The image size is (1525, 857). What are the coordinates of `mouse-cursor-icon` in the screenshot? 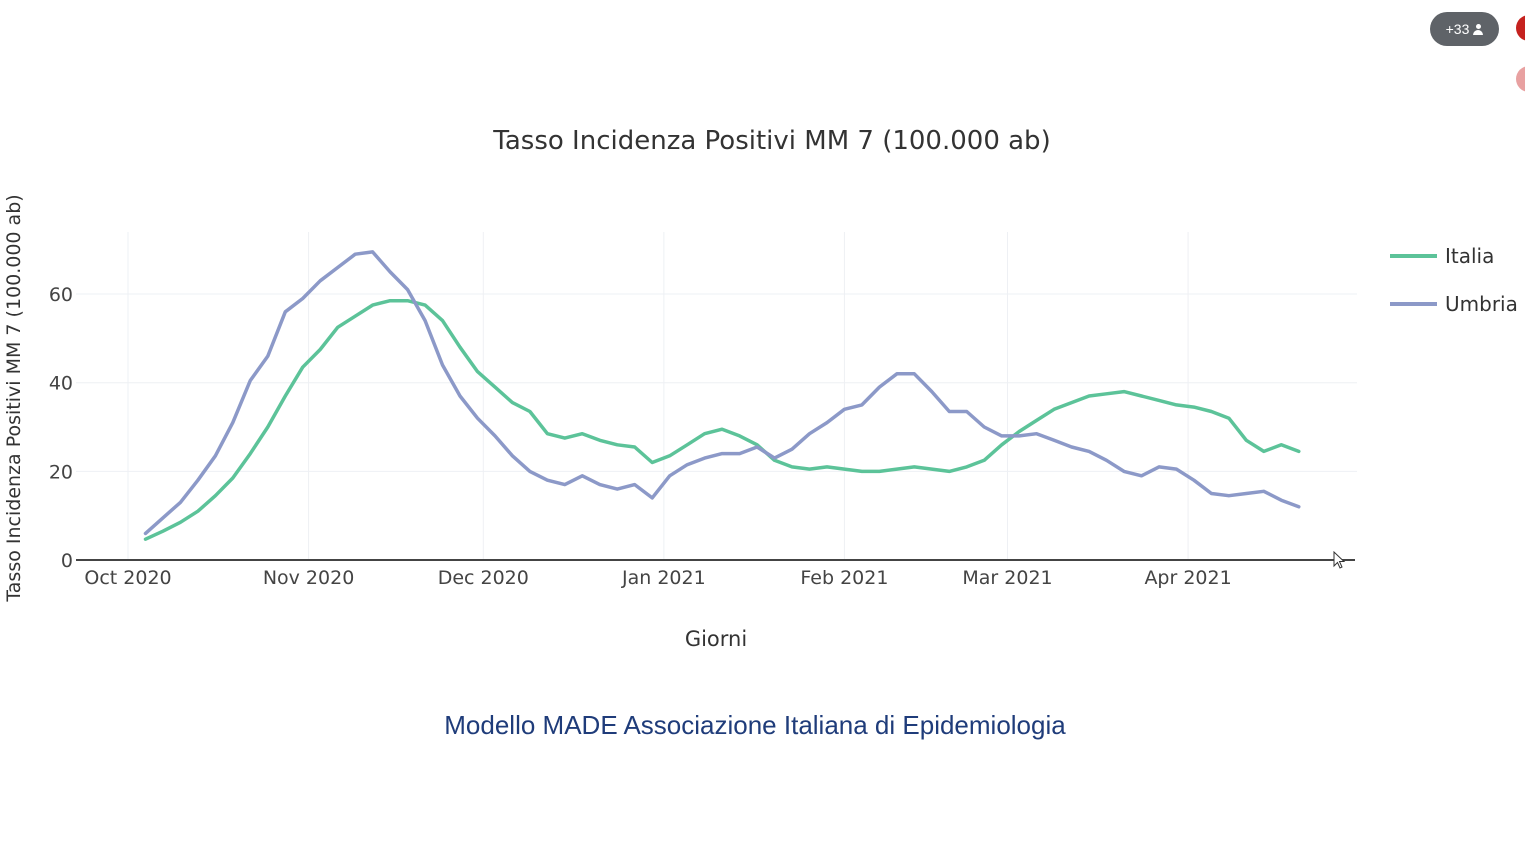 It's located at (1339, 560).